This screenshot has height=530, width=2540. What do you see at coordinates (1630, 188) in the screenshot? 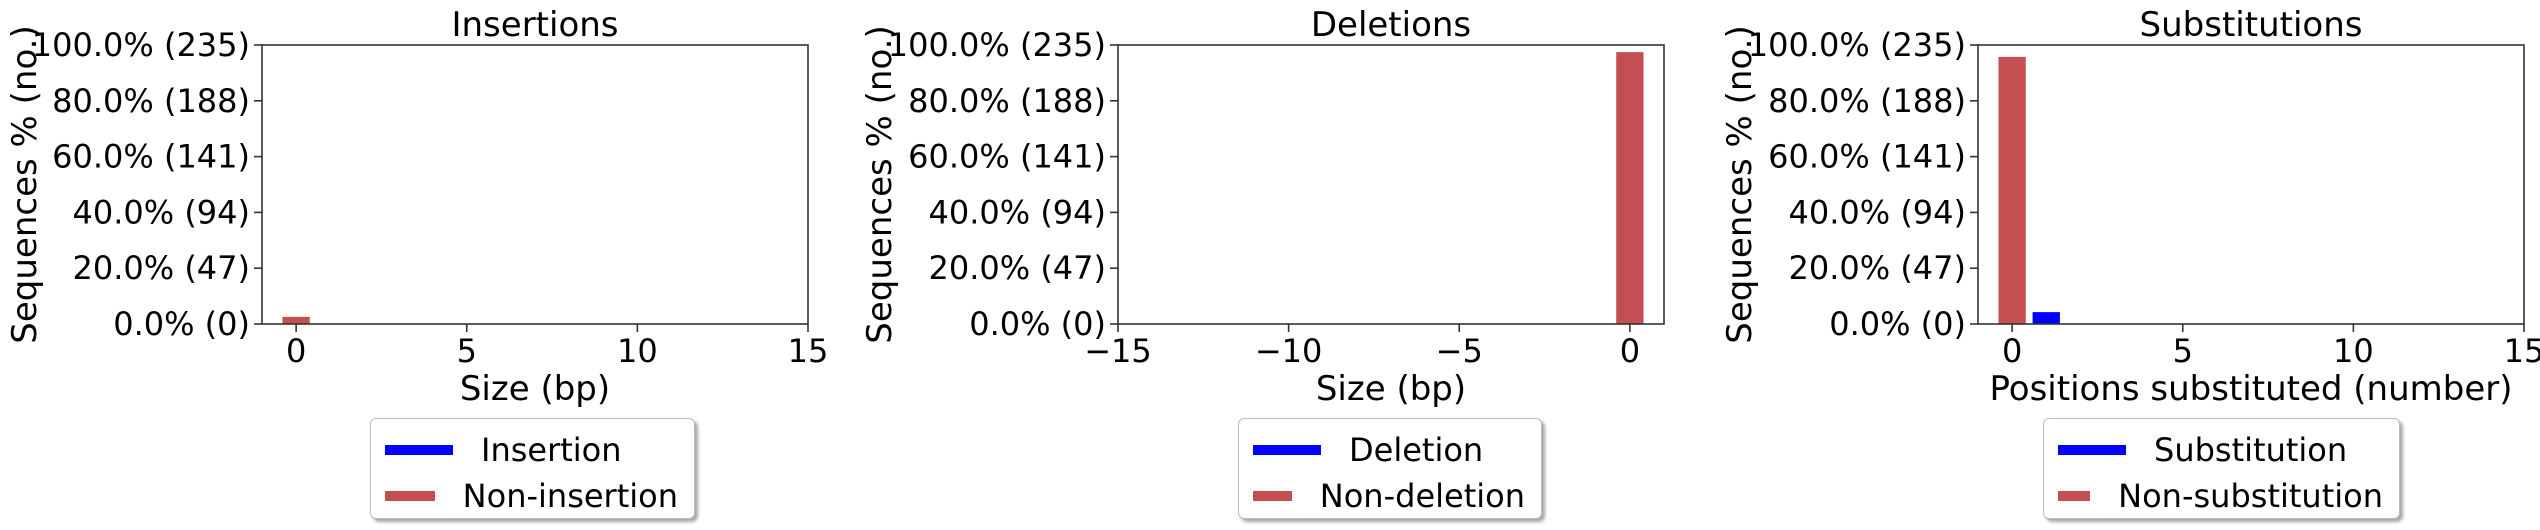
I see `bar-non-deletion` at bounding box center [1630, 188].